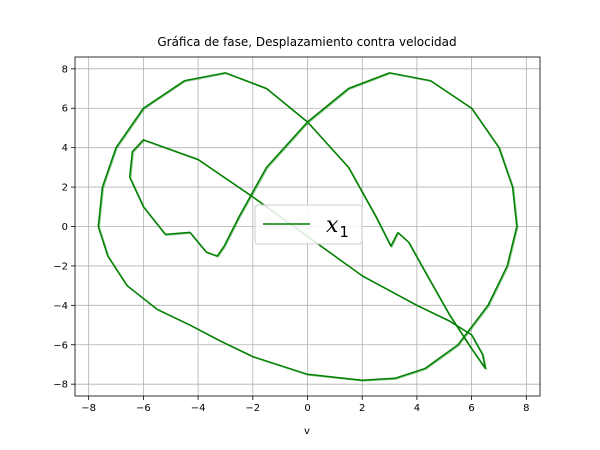 This screenshot has width=600, height=450. What do you see at coordinates (65, 69) in the screenshot?
I see `y-tick-label: 8` at bounding box center [65, 69].